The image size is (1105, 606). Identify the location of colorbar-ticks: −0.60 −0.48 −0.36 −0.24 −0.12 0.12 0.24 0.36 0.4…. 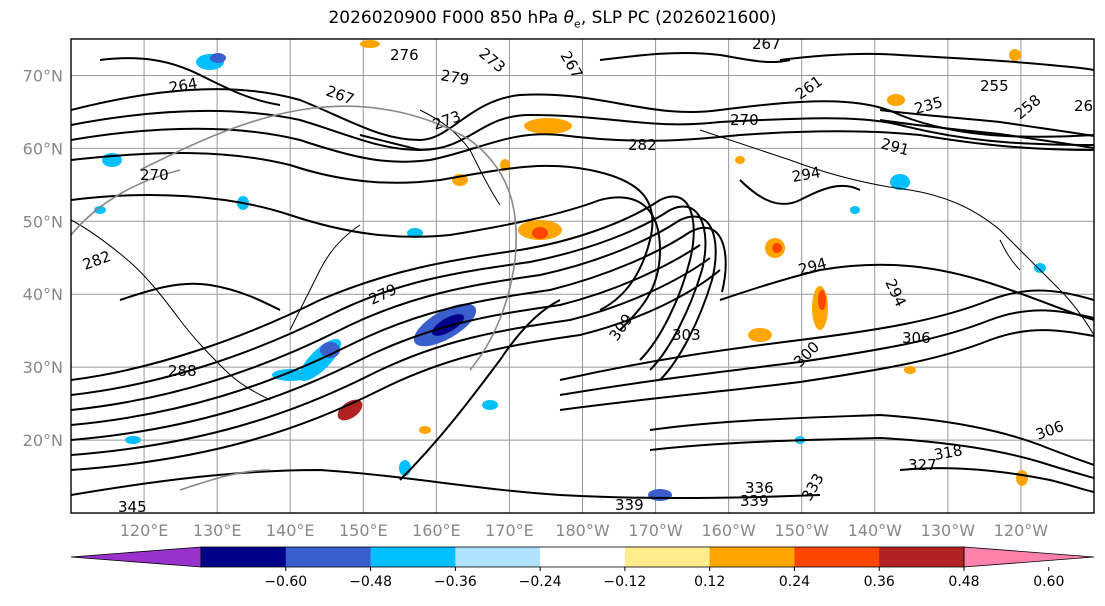
(664, 578).